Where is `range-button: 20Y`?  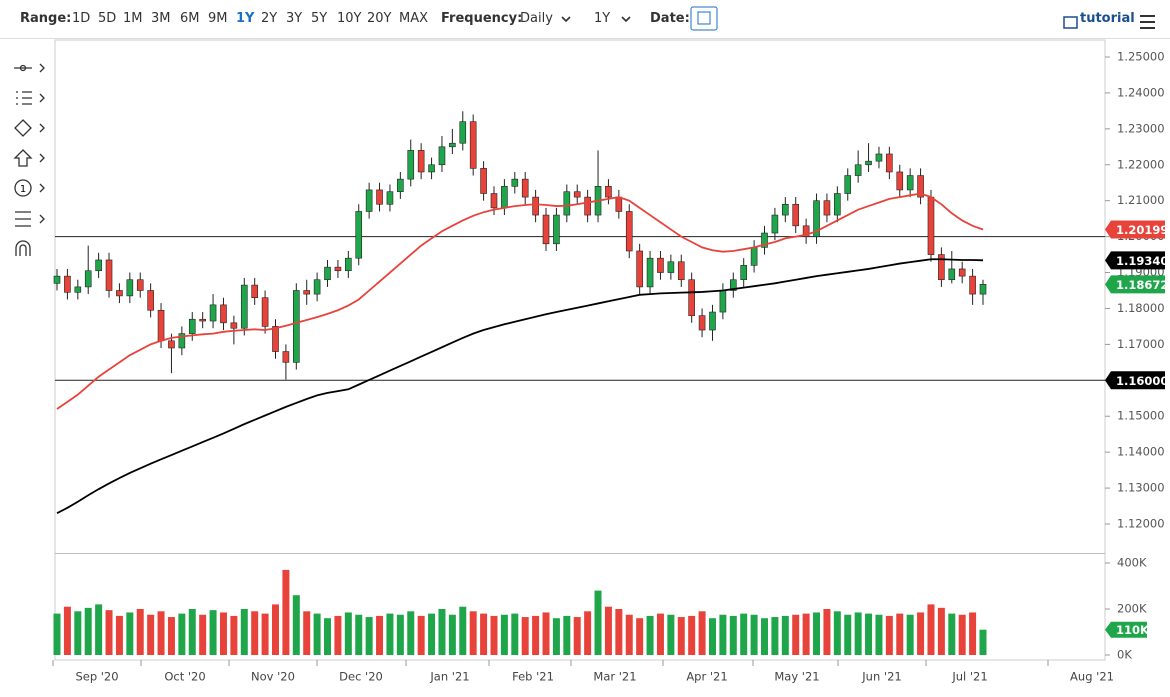 range-button: 20Y is located at coordinates (379, 18).